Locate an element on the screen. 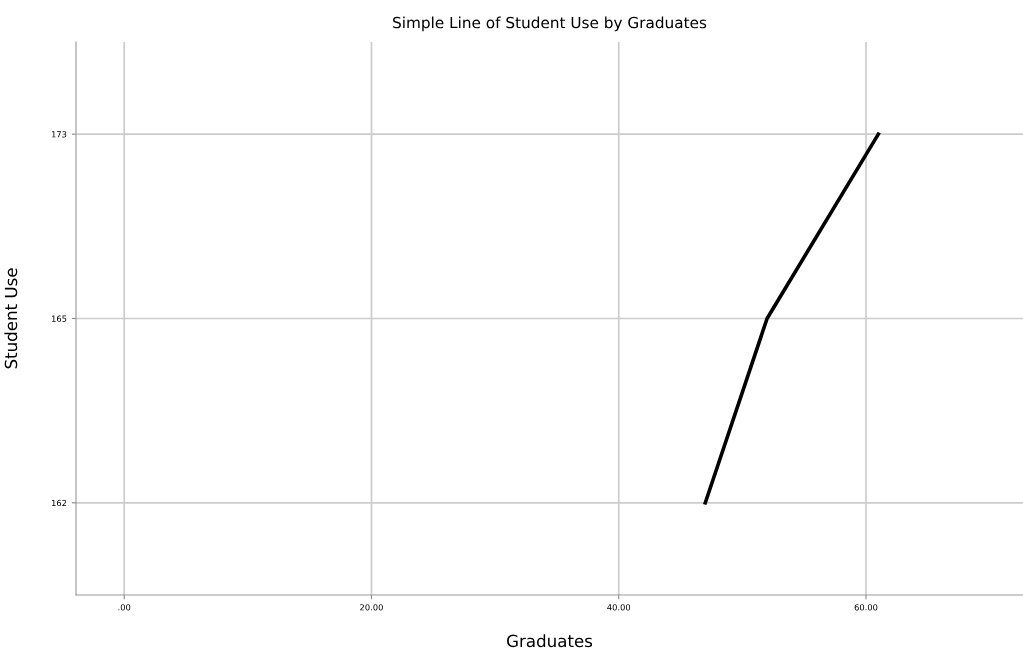  x-axis-title: Graduates is located at coordinates (550, 641).